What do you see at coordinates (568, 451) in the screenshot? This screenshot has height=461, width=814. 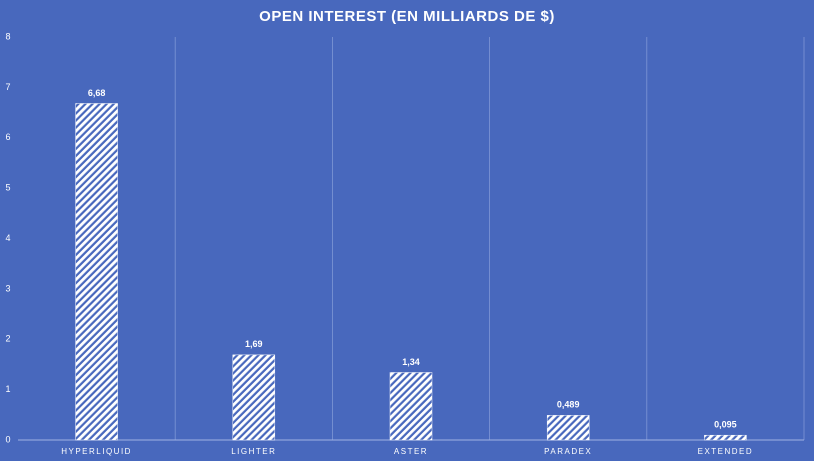 I see `x-tick-label: PARADEX` at bounding box center [568, 451].